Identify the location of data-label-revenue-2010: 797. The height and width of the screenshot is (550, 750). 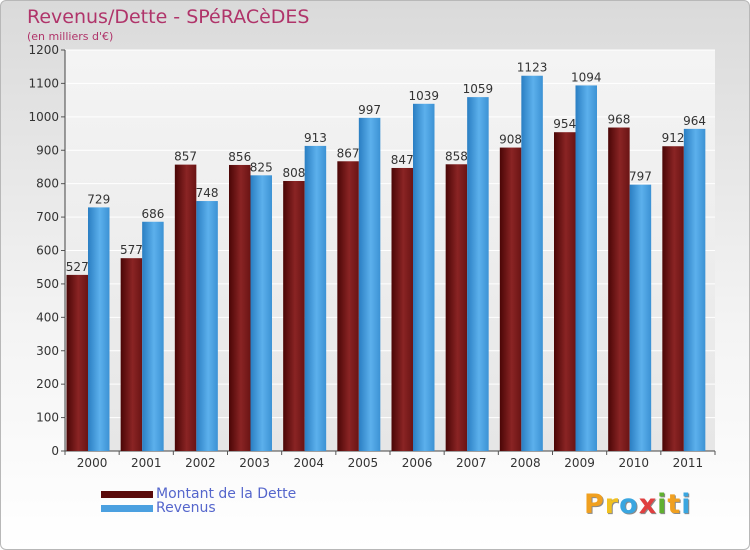
(640, 177).